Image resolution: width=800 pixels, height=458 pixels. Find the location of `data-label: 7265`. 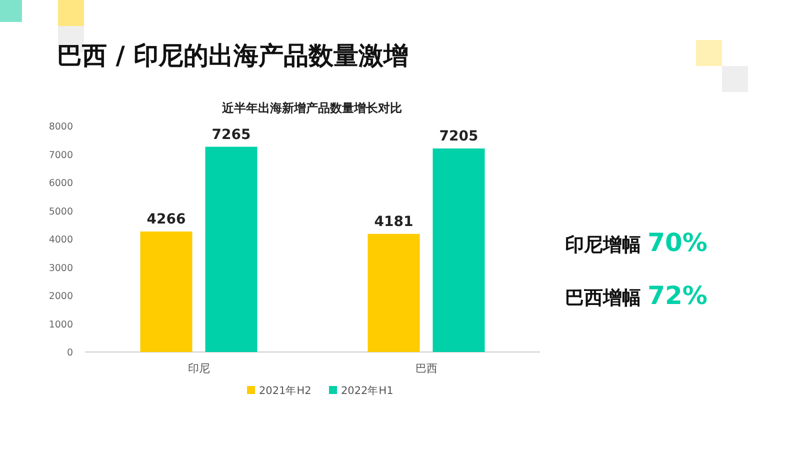

data-label: 7265 is located at coordinates (231, 134).